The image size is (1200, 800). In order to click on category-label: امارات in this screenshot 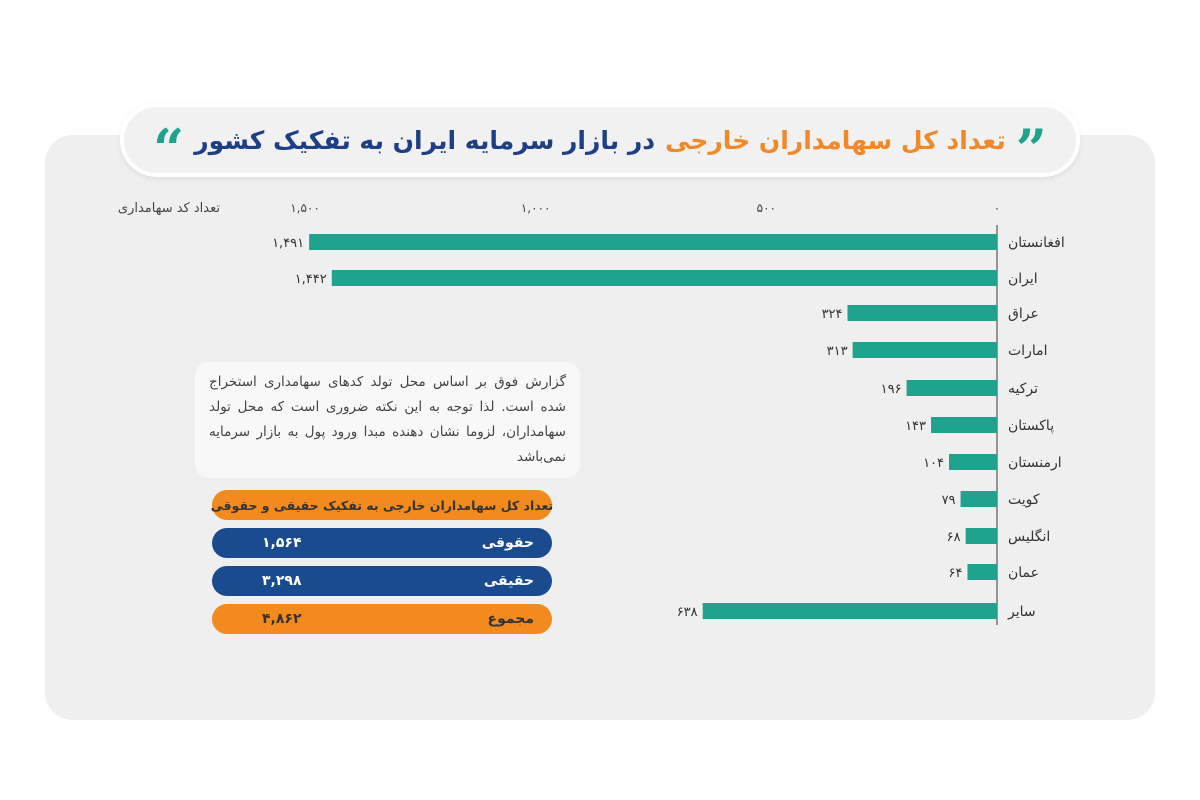, I will do `click(1027, 351)`.